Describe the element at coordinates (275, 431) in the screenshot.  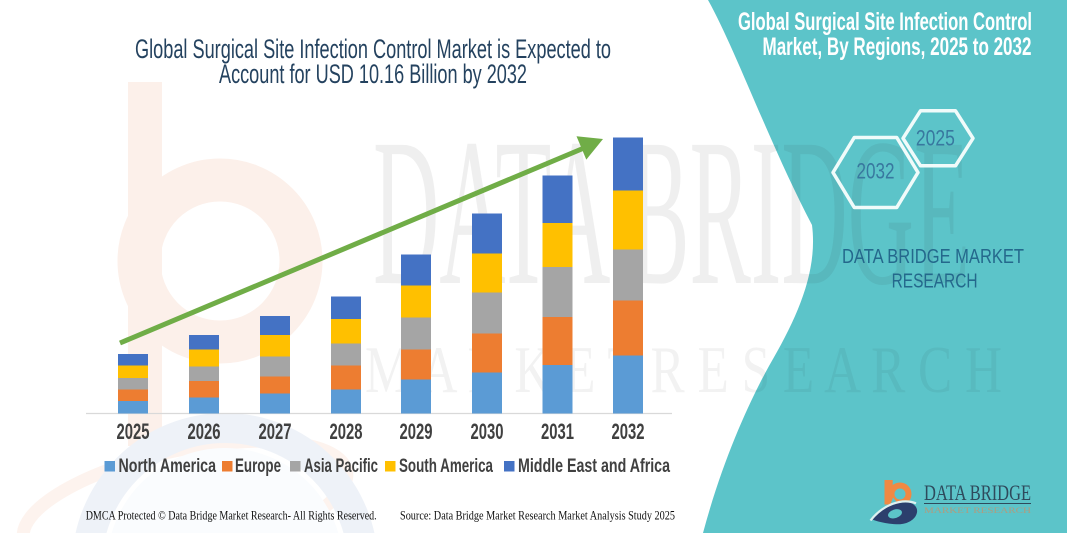
I see `svg-text: 2027` at that location.